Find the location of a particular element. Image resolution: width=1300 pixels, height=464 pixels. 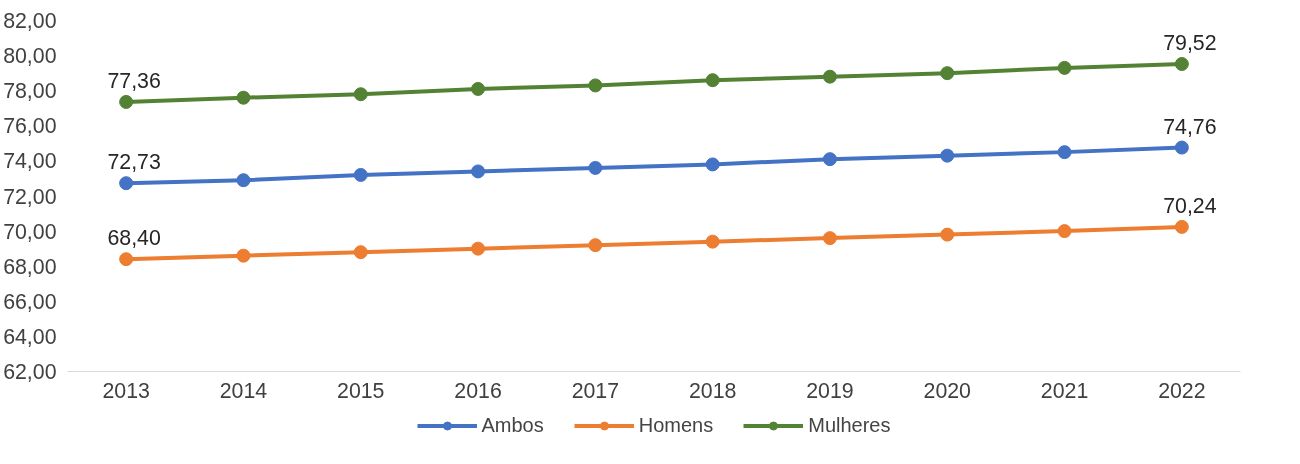

data-label: 72,73 is located at coordinates (134, 162).